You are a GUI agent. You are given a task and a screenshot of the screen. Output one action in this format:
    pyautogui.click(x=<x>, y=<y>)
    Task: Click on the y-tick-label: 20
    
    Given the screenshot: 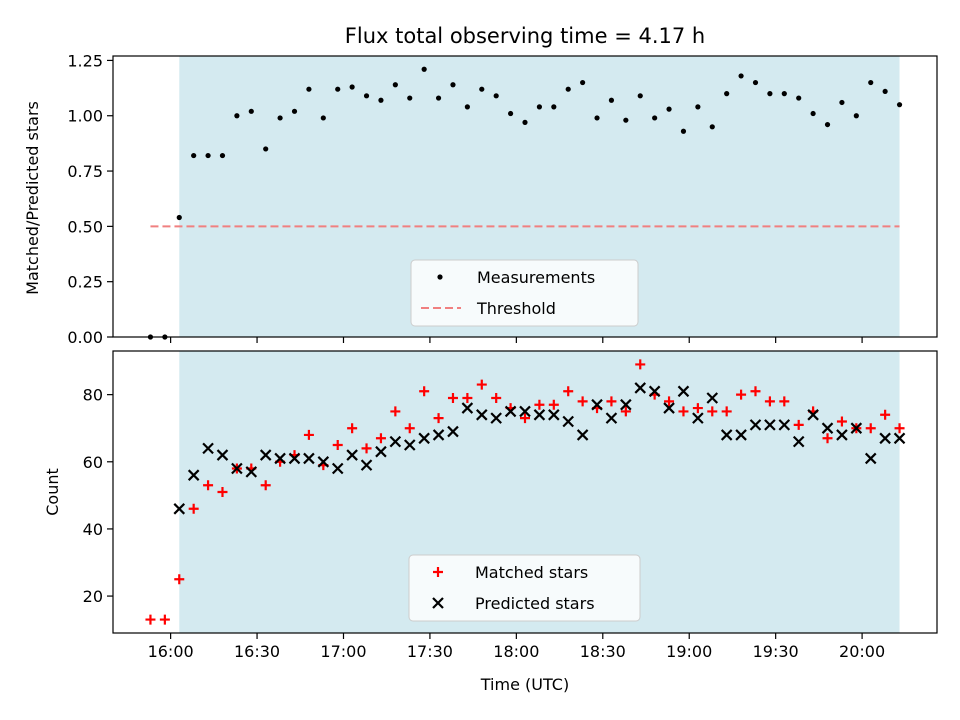 What is the action you would take?
    pyautogui.click(x=93, y=596)
    